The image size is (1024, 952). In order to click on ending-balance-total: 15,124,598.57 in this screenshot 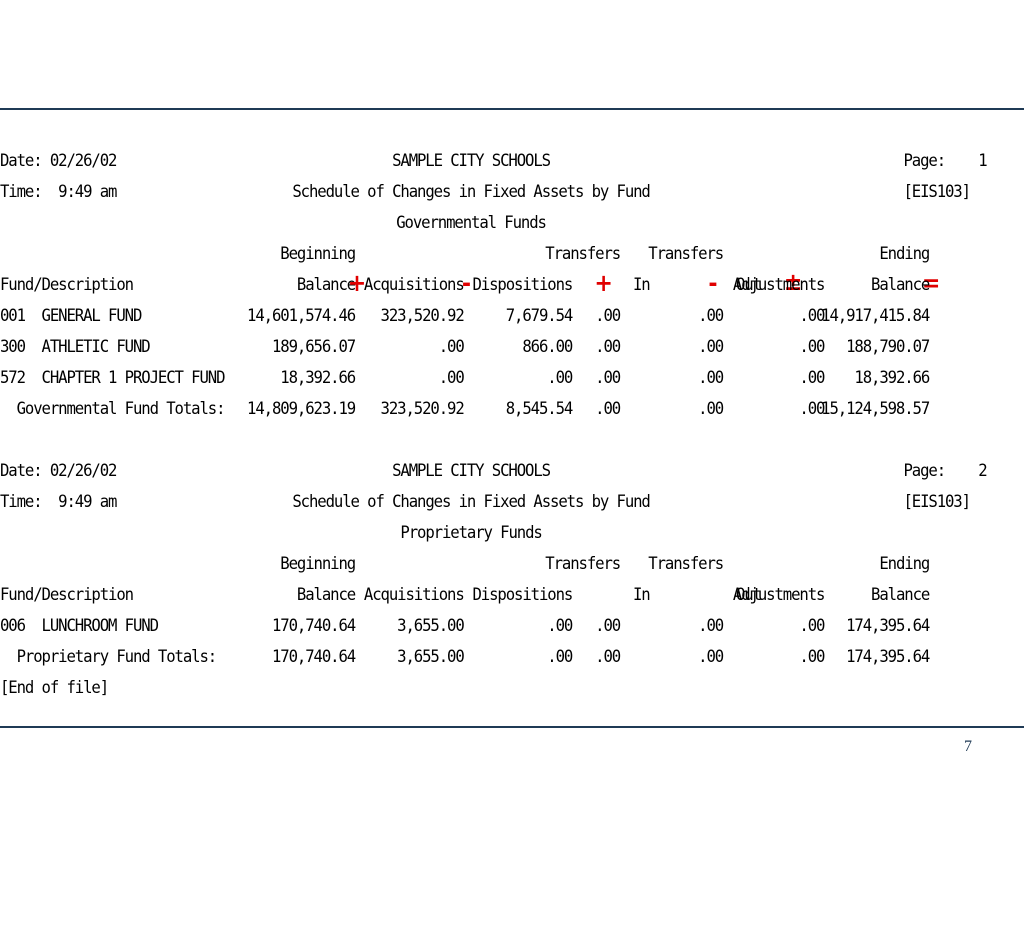, I will do `click(875, 409)`.